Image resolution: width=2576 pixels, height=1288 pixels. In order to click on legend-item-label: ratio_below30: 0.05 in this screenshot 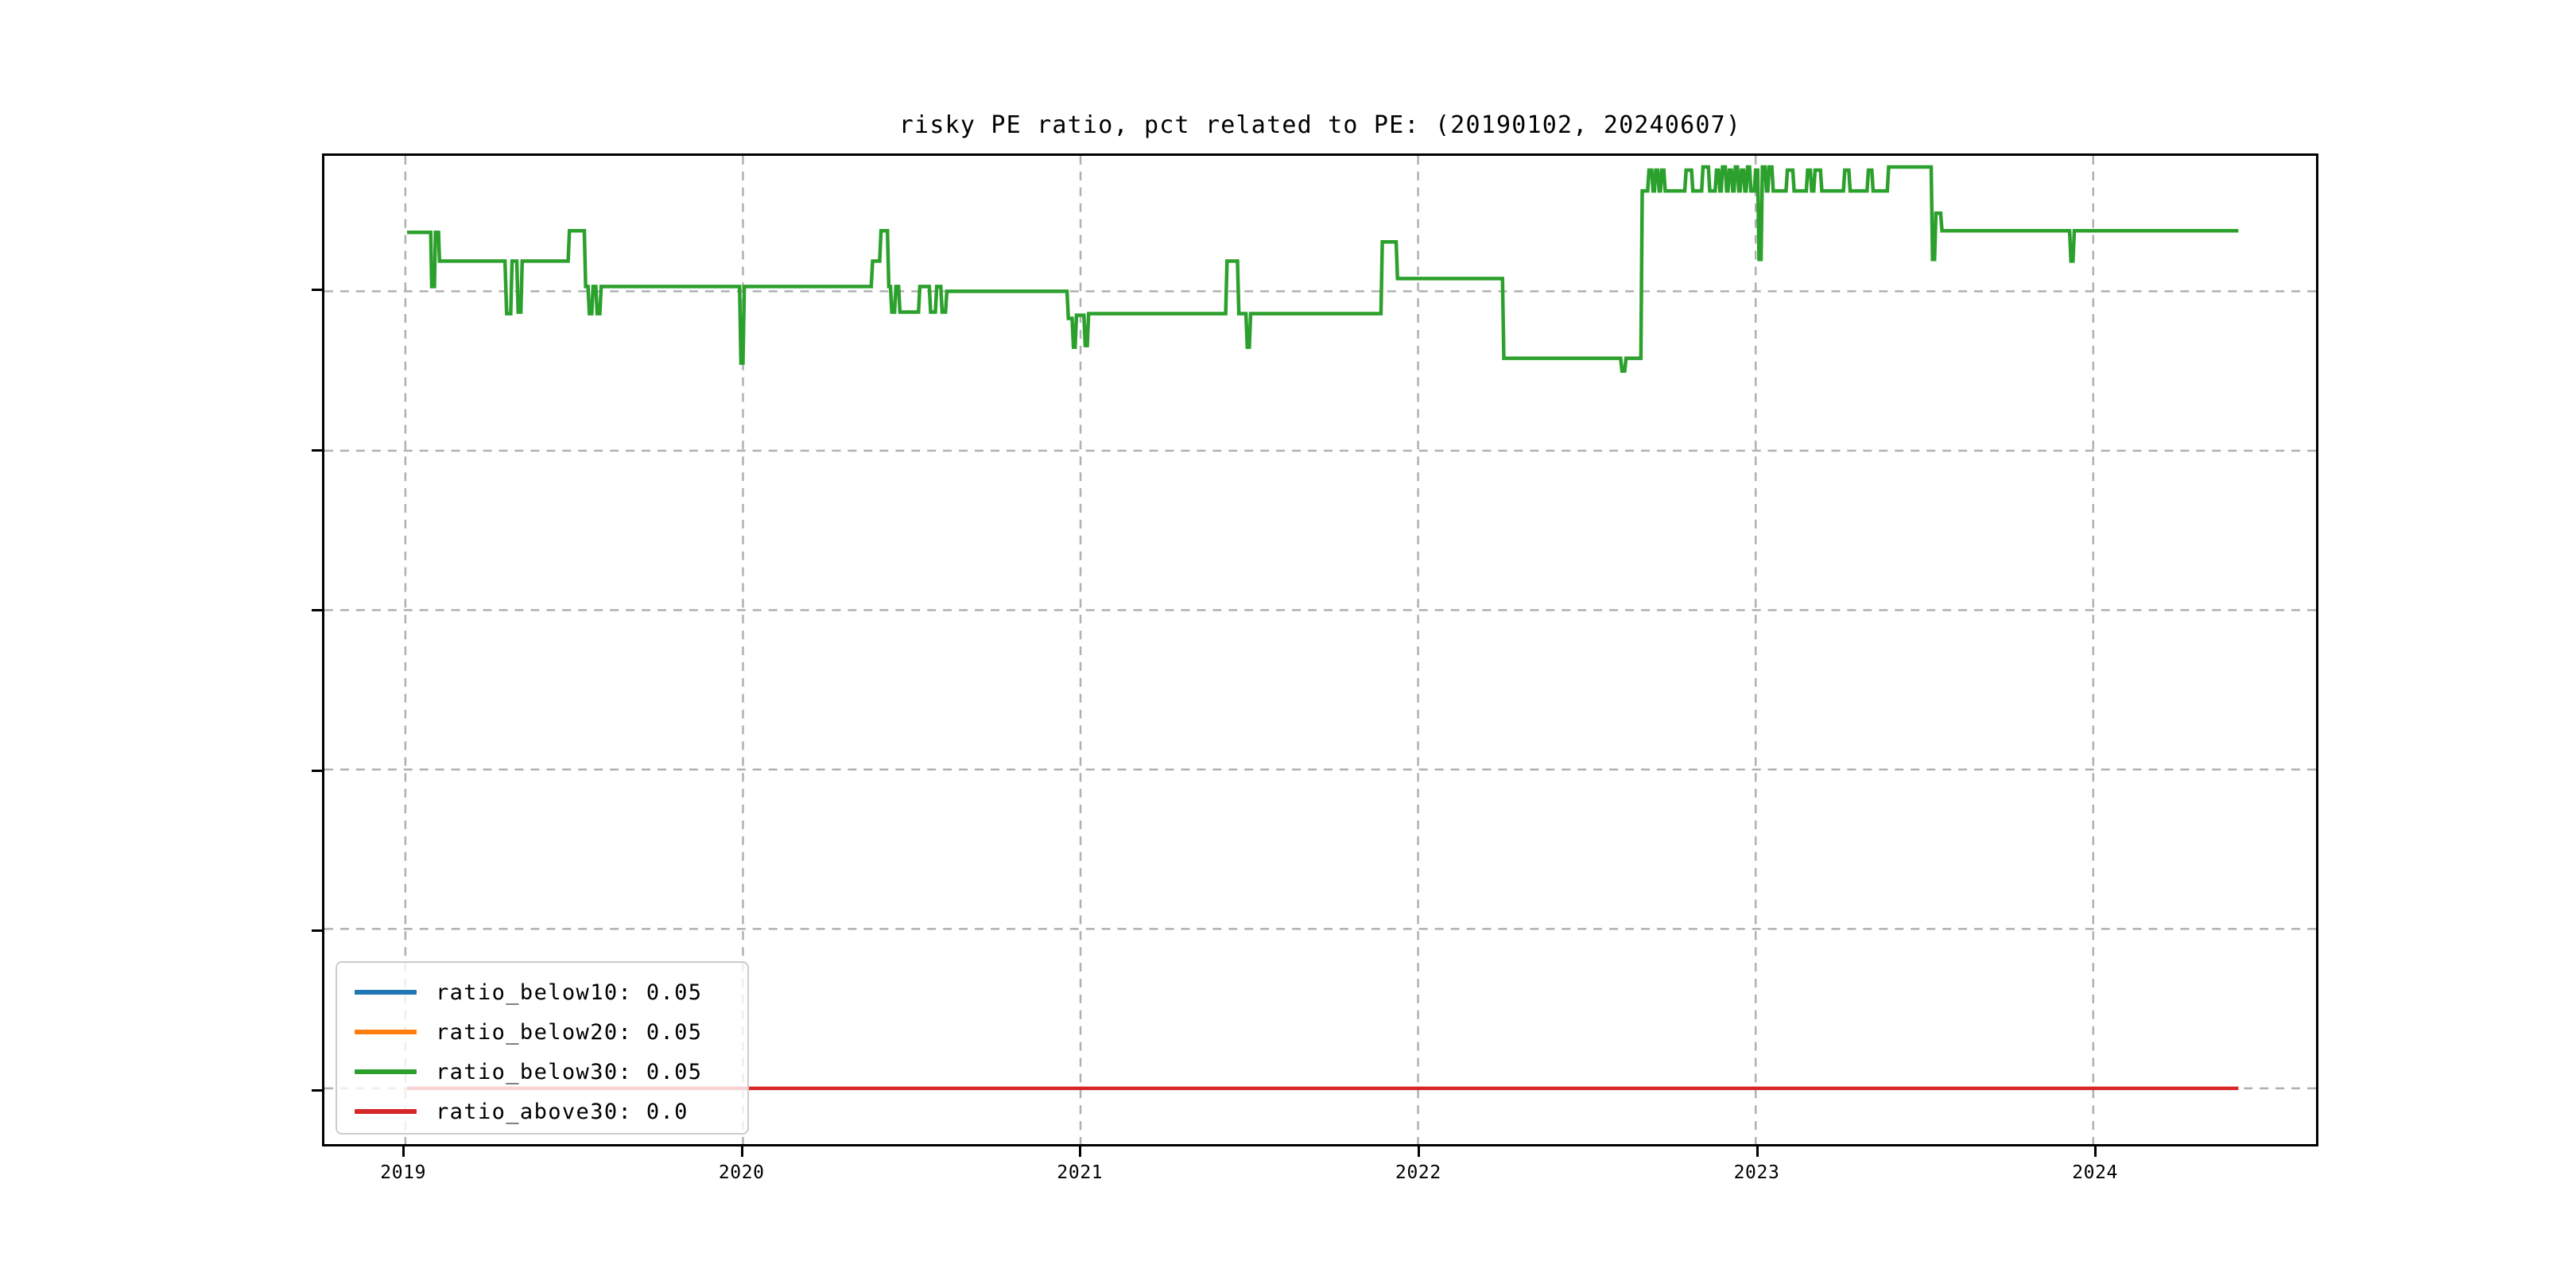, I will do `click(569, 1071)`.